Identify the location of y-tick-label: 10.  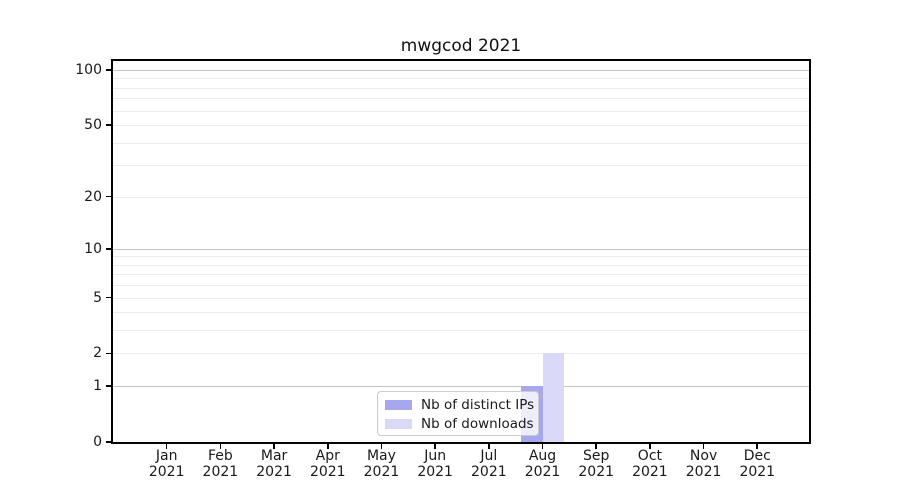
(93, 248).